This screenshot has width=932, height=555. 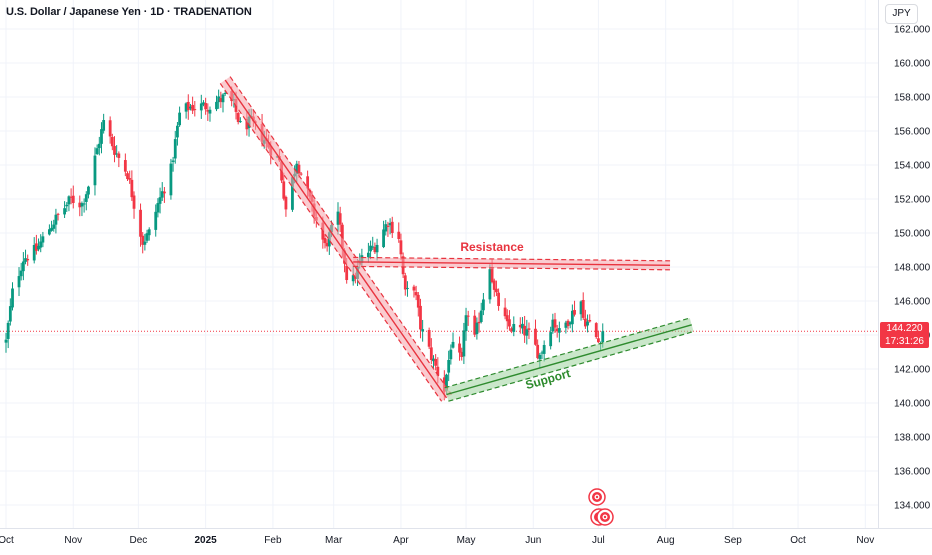 What do you see at coordinates (331, 242) in the screenshot?
I see `downtrend-channel-edge` at bounding box center [331, 242].